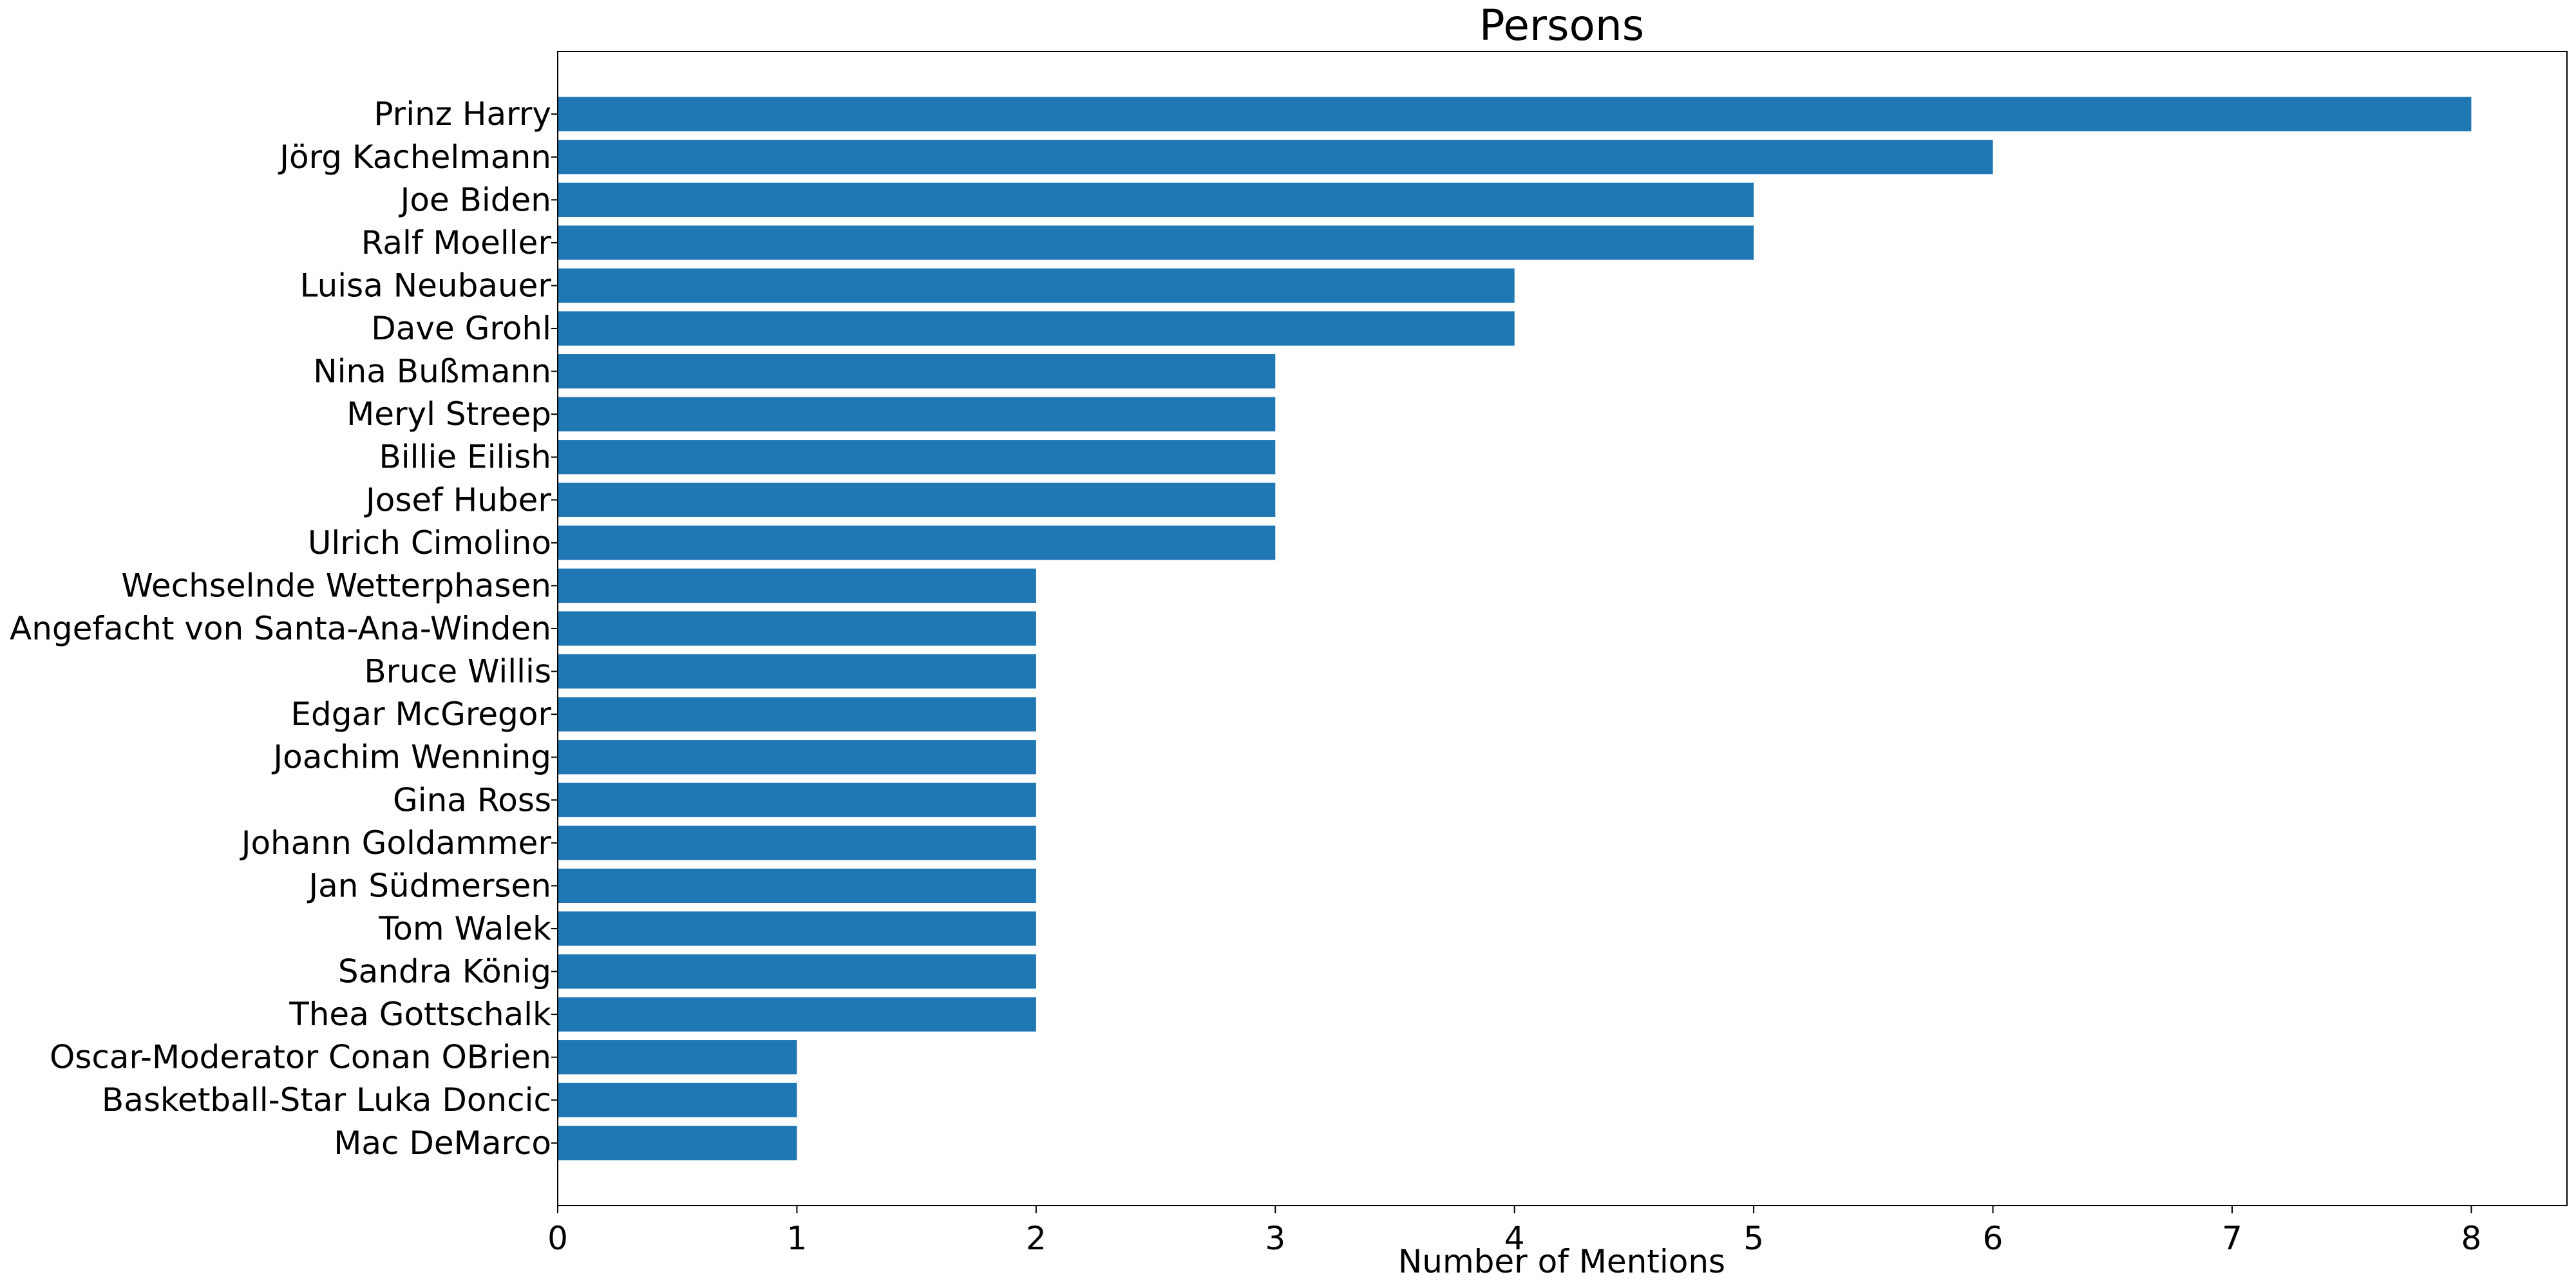 The height and width of the screenshot is (1288, 2576). Describe the element at coordinates (1562, 26) in the screenshot. I see `chart-title: Persons` at that location.